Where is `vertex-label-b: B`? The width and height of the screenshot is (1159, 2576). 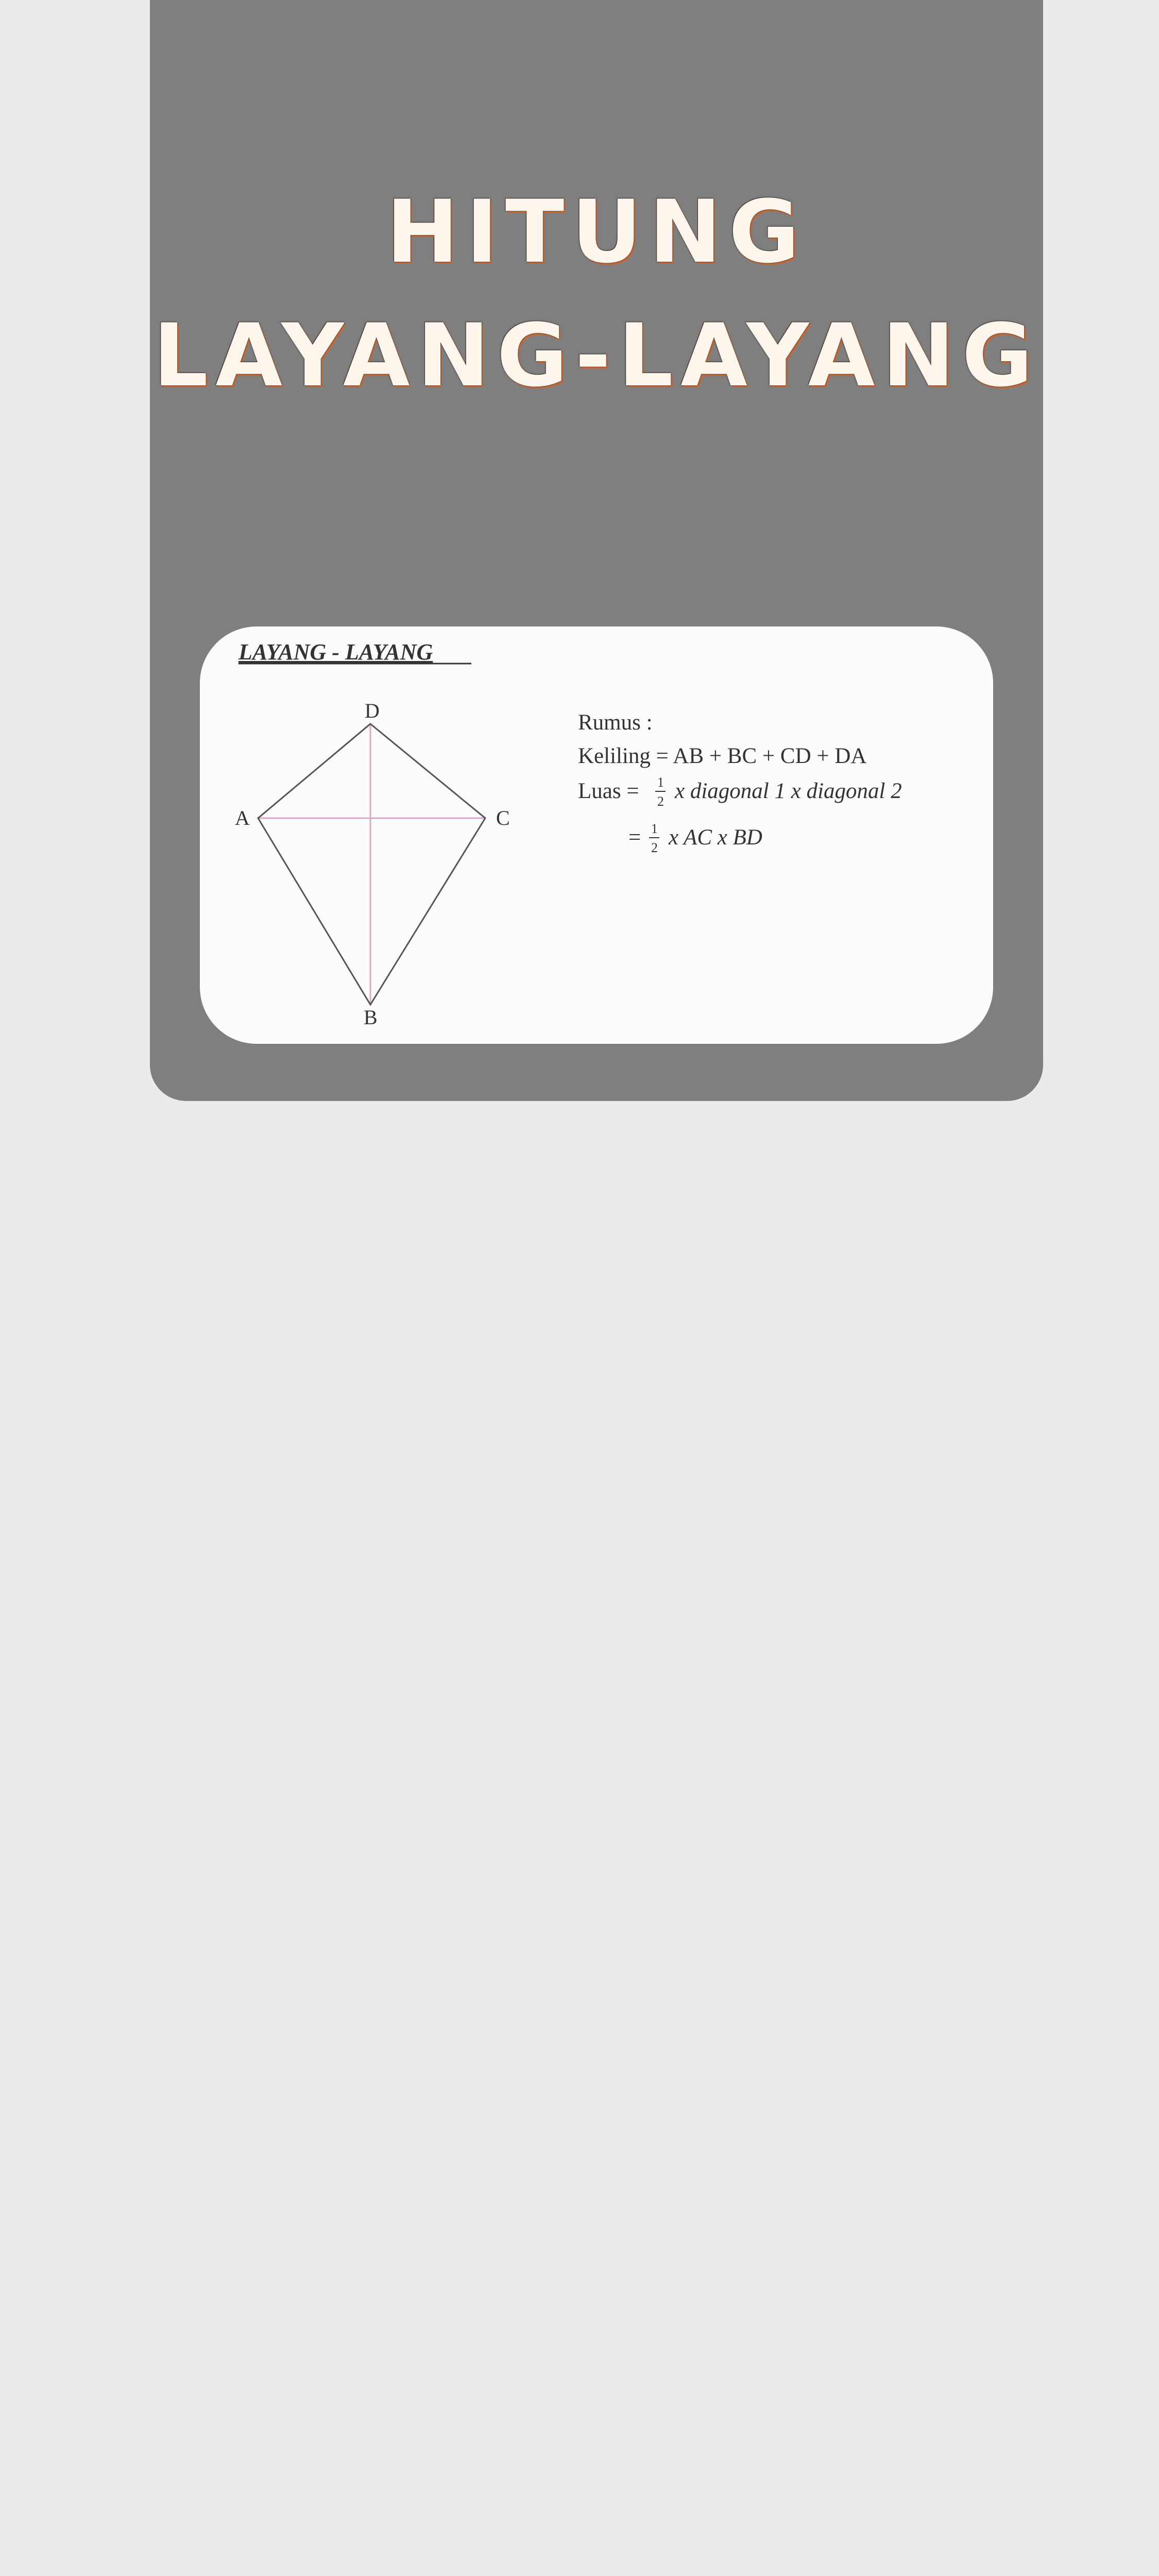 vertex-label-b: B is located at coordinates (371, 1017).